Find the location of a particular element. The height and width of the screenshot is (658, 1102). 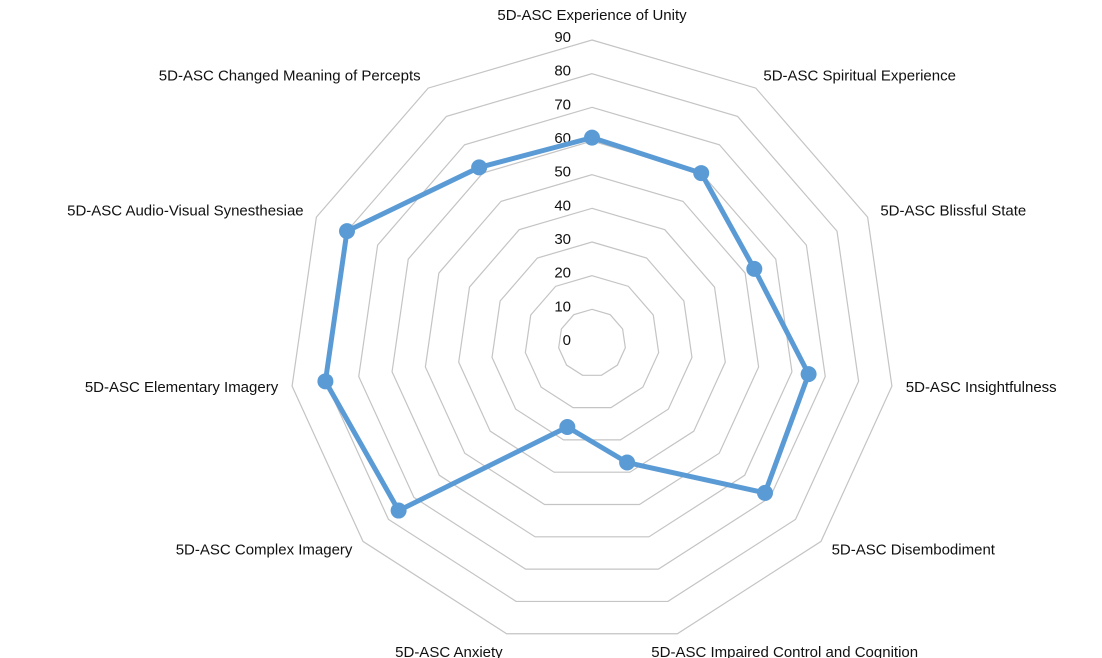

r-tick-label: 0 is located at coordinates (567, 340).